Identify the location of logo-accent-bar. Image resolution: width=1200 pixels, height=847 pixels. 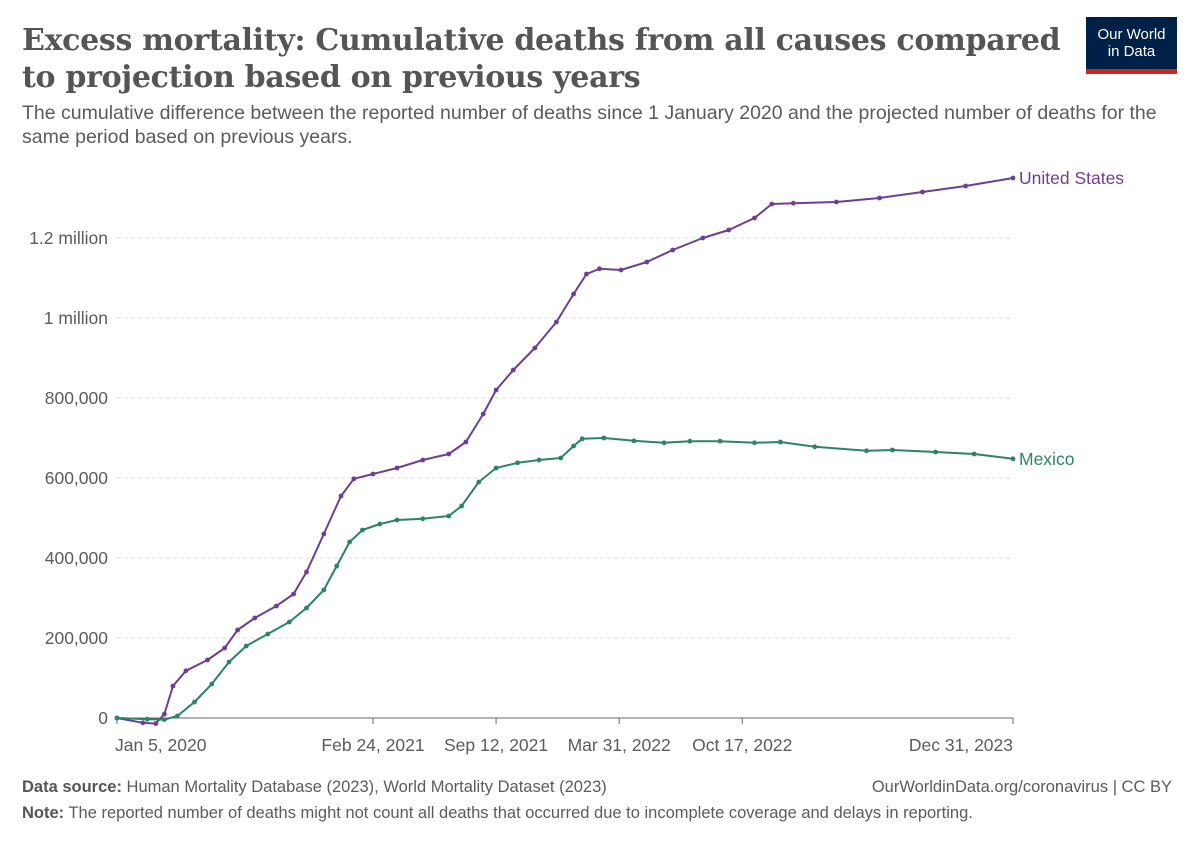
(1131, 71).